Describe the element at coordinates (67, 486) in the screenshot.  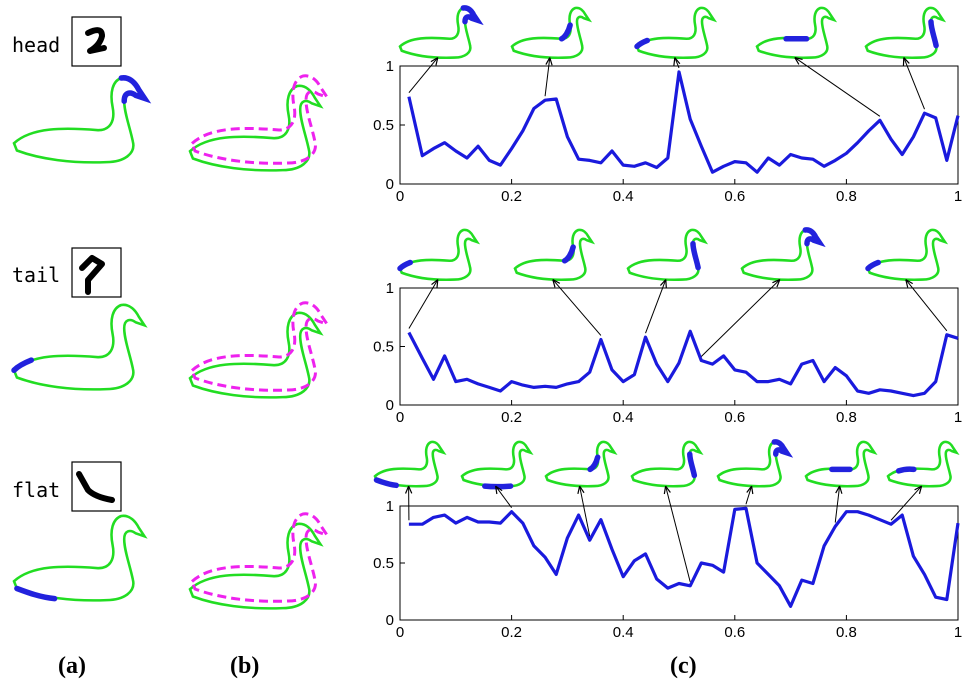
I see `row-flat: flat` at that location.